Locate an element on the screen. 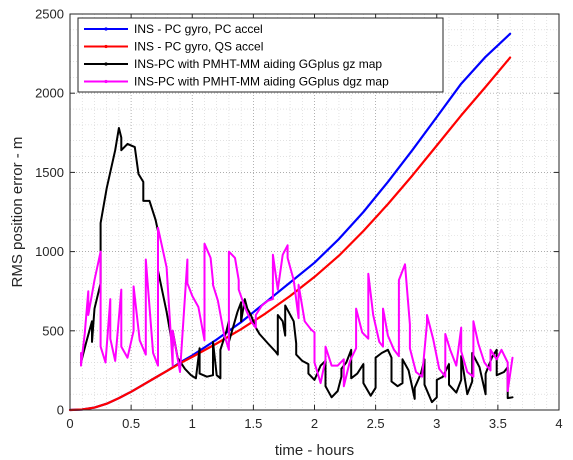  x-tick-label: 3 is located at coordinates (436, 423).